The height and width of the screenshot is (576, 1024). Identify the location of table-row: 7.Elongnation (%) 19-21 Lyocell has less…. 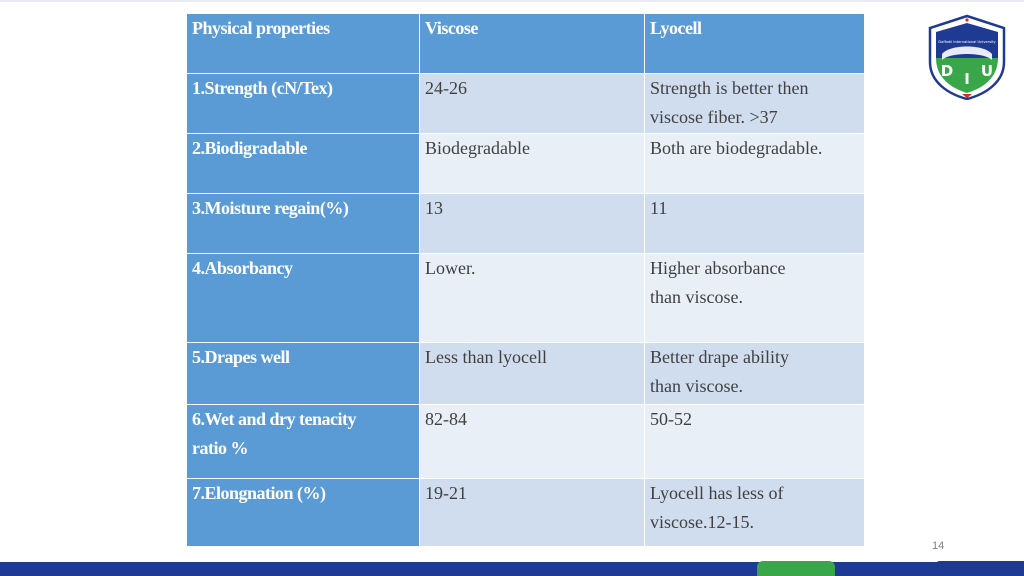
(525, 512).